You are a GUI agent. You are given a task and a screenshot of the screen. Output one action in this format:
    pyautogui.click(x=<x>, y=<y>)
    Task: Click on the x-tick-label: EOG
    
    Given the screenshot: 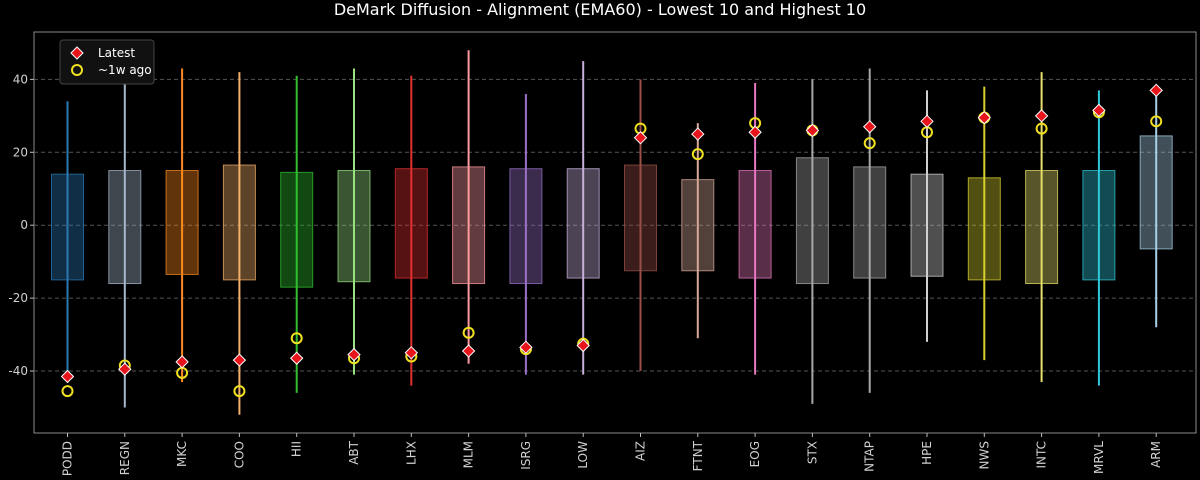 What is the action you would take?
    pyautogui.click(x=755, y=454)
    